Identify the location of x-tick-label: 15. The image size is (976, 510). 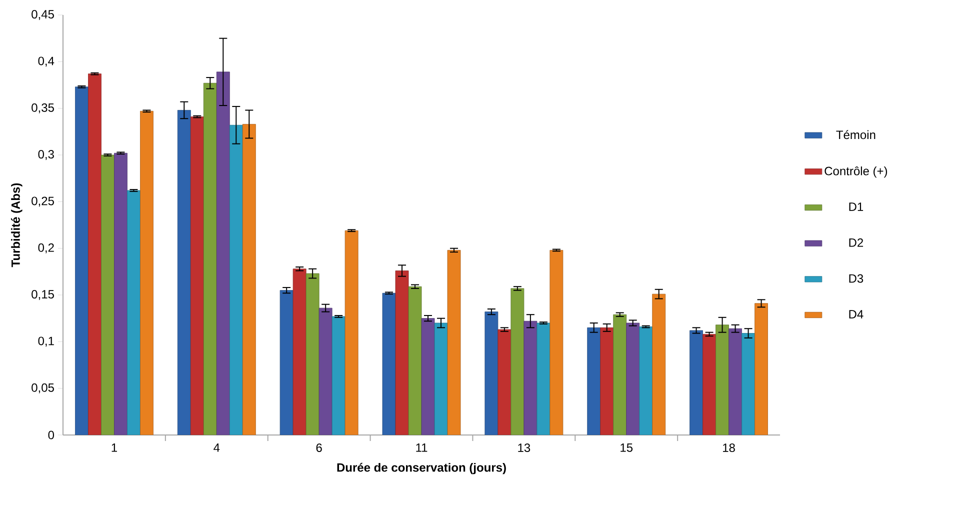
(626, 448).